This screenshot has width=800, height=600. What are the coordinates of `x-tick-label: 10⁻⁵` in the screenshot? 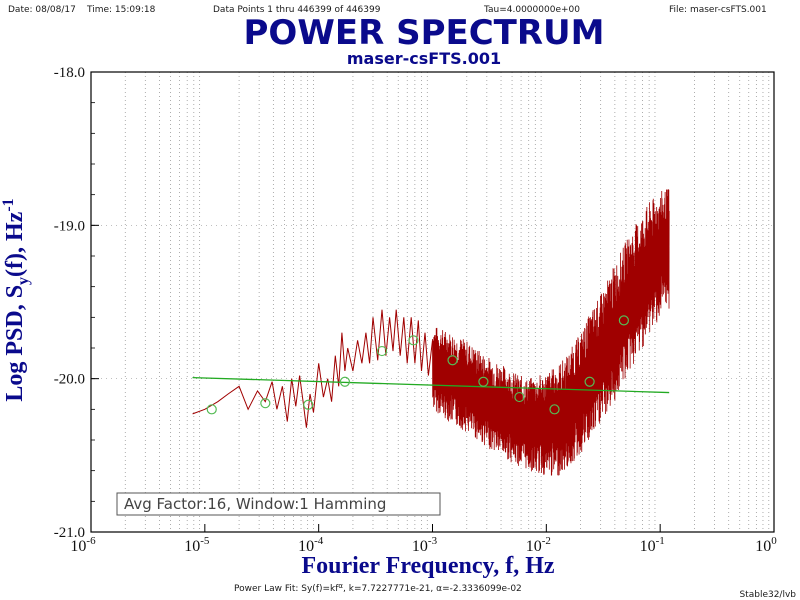 It's located at (197, 545).